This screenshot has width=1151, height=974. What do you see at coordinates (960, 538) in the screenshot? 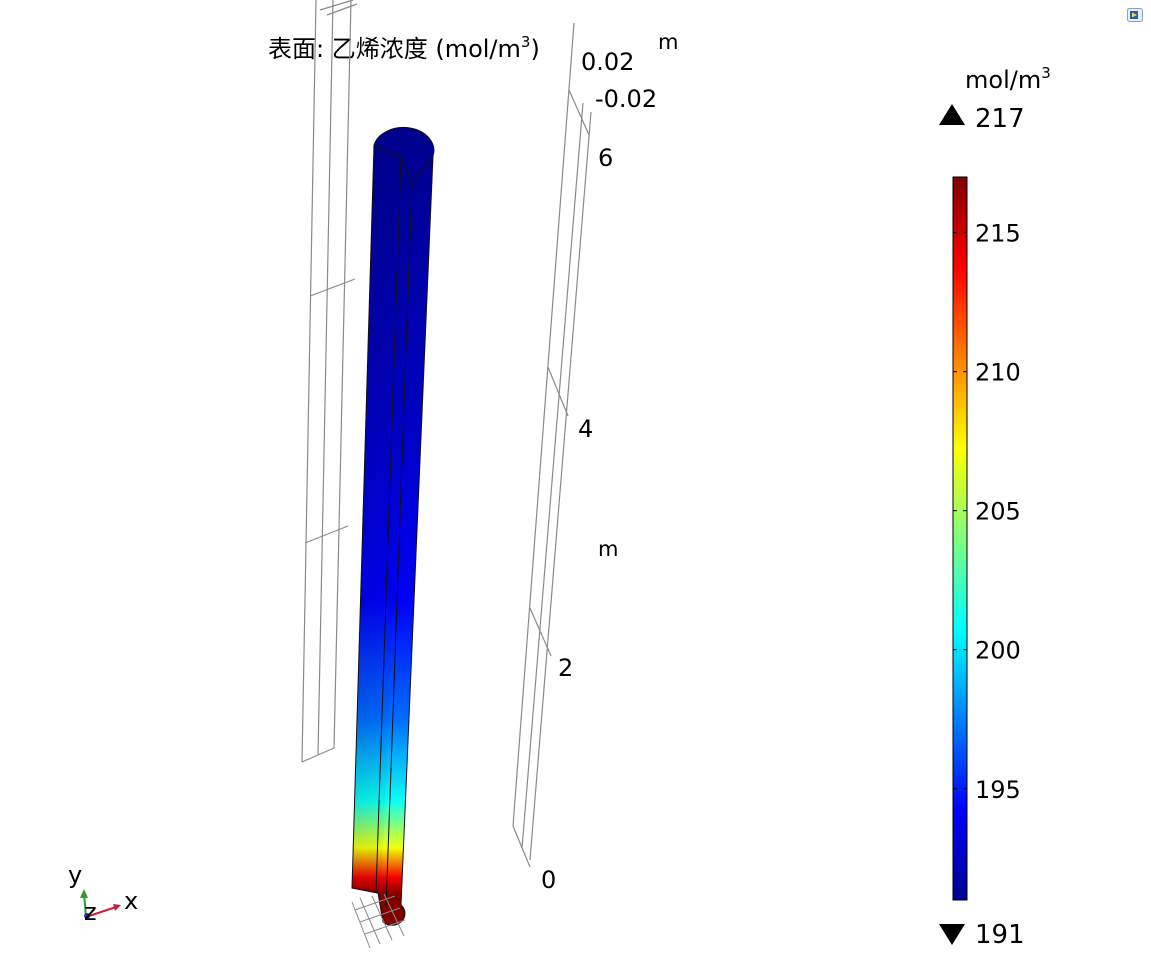
I see `colorbar` at bounding box center [960, 538].